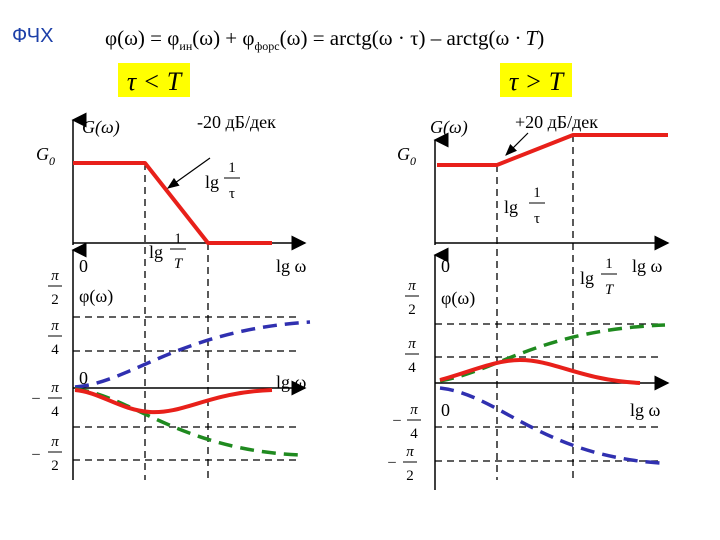  What do you see at coordinates (556, 122) in the screenshot?
I see `right-slope-label: +20 дБ/дек` at bounding box center [556, 122].